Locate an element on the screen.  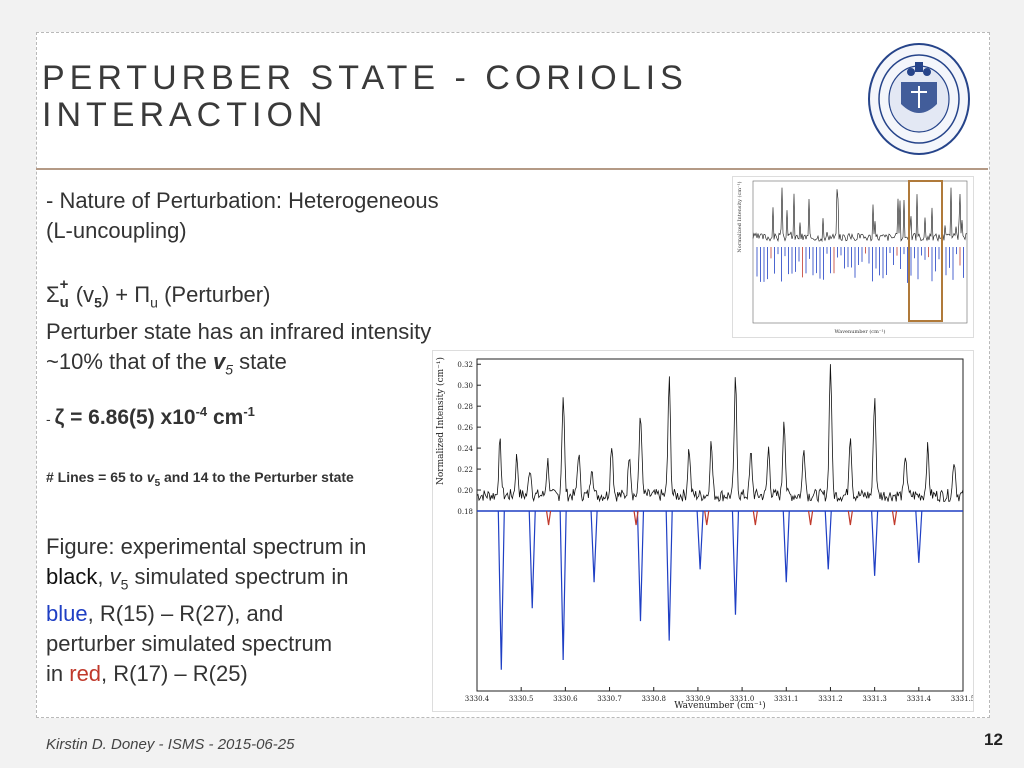
caption-black-word: black is located at coordinates (72, 576).